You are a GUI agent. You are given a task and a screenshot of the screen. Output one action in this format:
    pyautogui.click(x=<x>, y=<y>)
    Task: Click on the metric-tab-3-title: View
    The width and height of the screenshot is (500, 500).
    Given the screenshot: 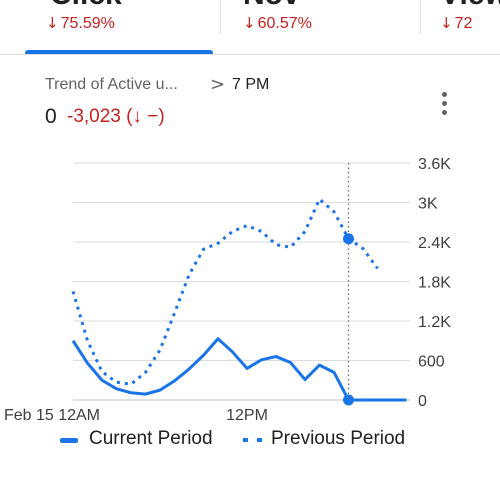 What is the action you would take?
    pyautogui.click(x=470, y=6)
    